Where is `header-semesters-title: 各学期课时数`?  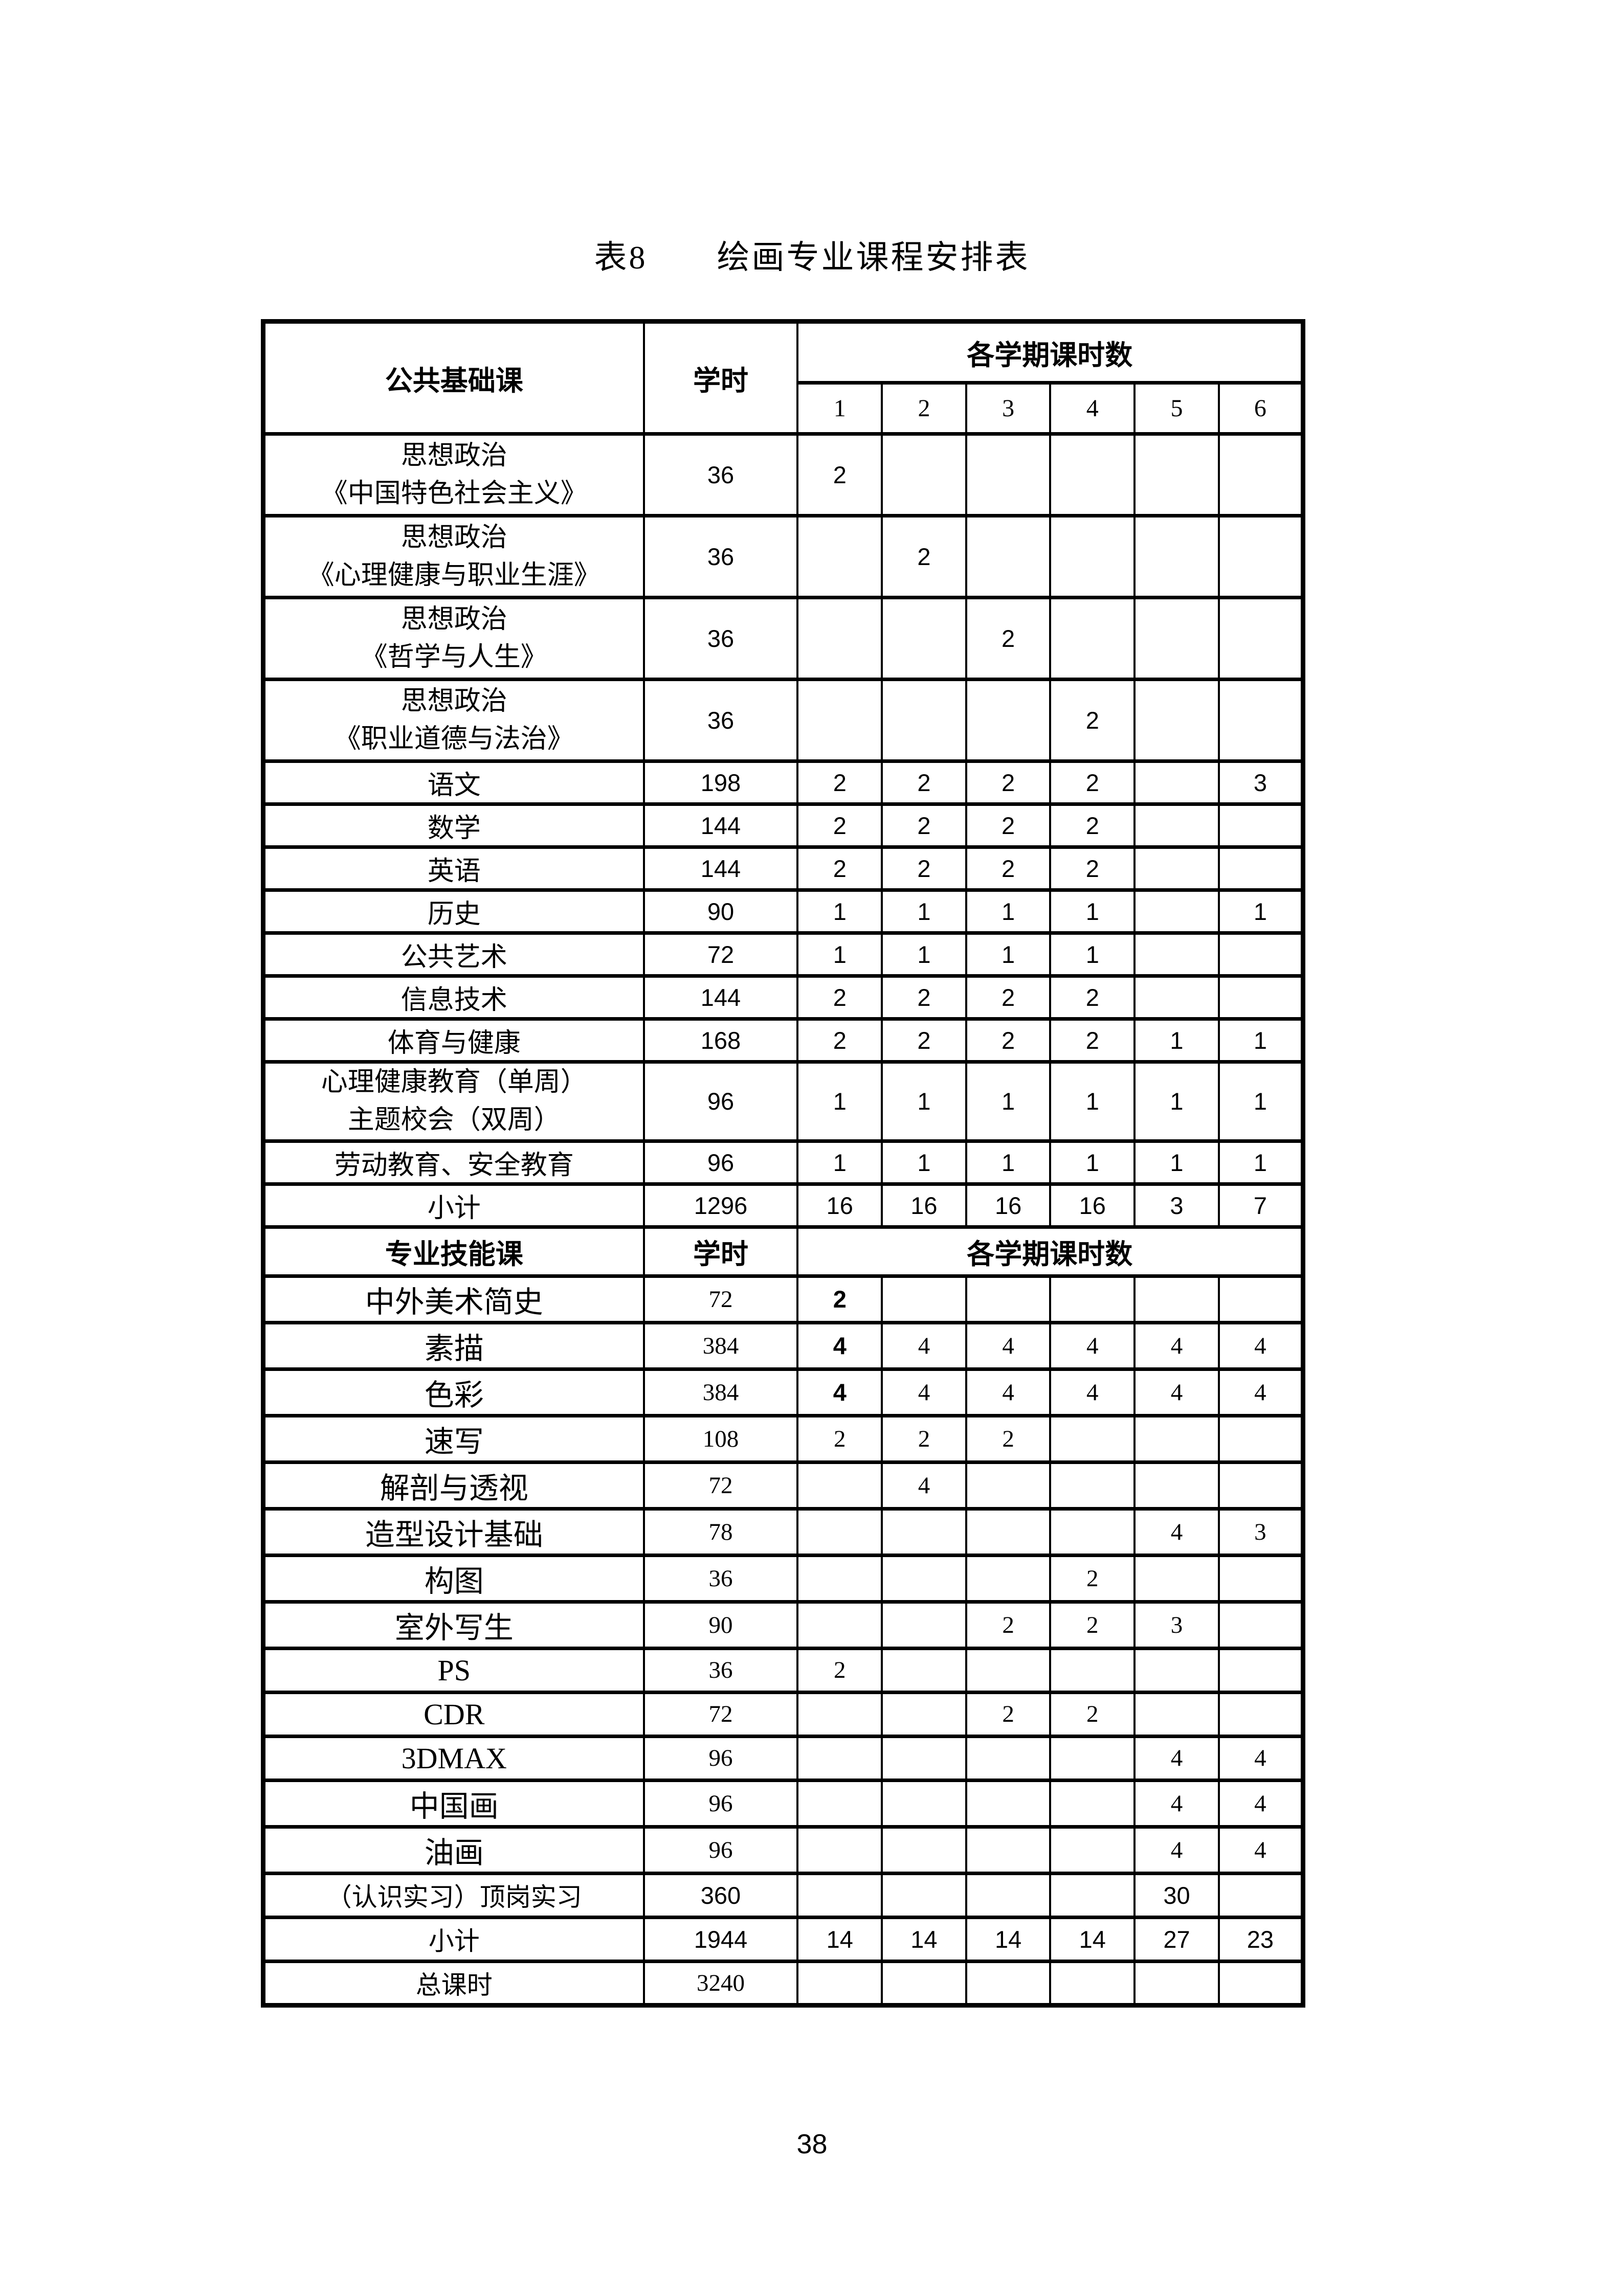
header-semesters-title: 各学期课时数 is located at coordinates (1050, 352).